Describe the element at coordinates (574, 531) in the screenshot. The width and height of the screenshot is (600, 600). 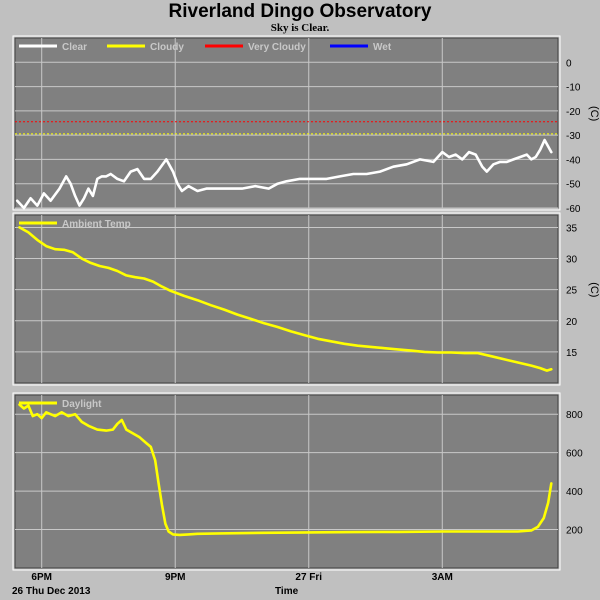
I see `panel-daylight-ytick-label-0: 200` at that location.